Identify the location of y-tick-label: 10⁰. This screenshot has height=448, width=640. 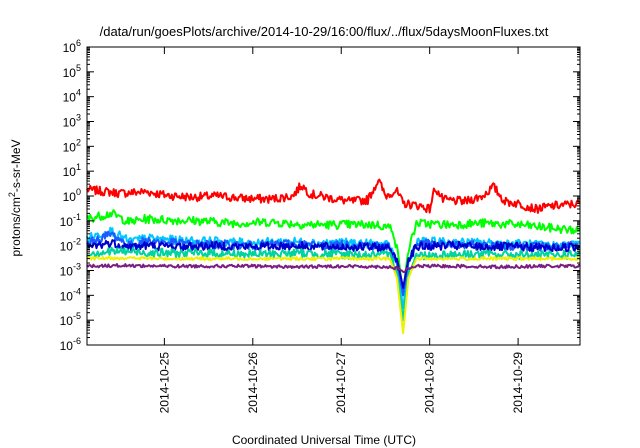
(72, 195).